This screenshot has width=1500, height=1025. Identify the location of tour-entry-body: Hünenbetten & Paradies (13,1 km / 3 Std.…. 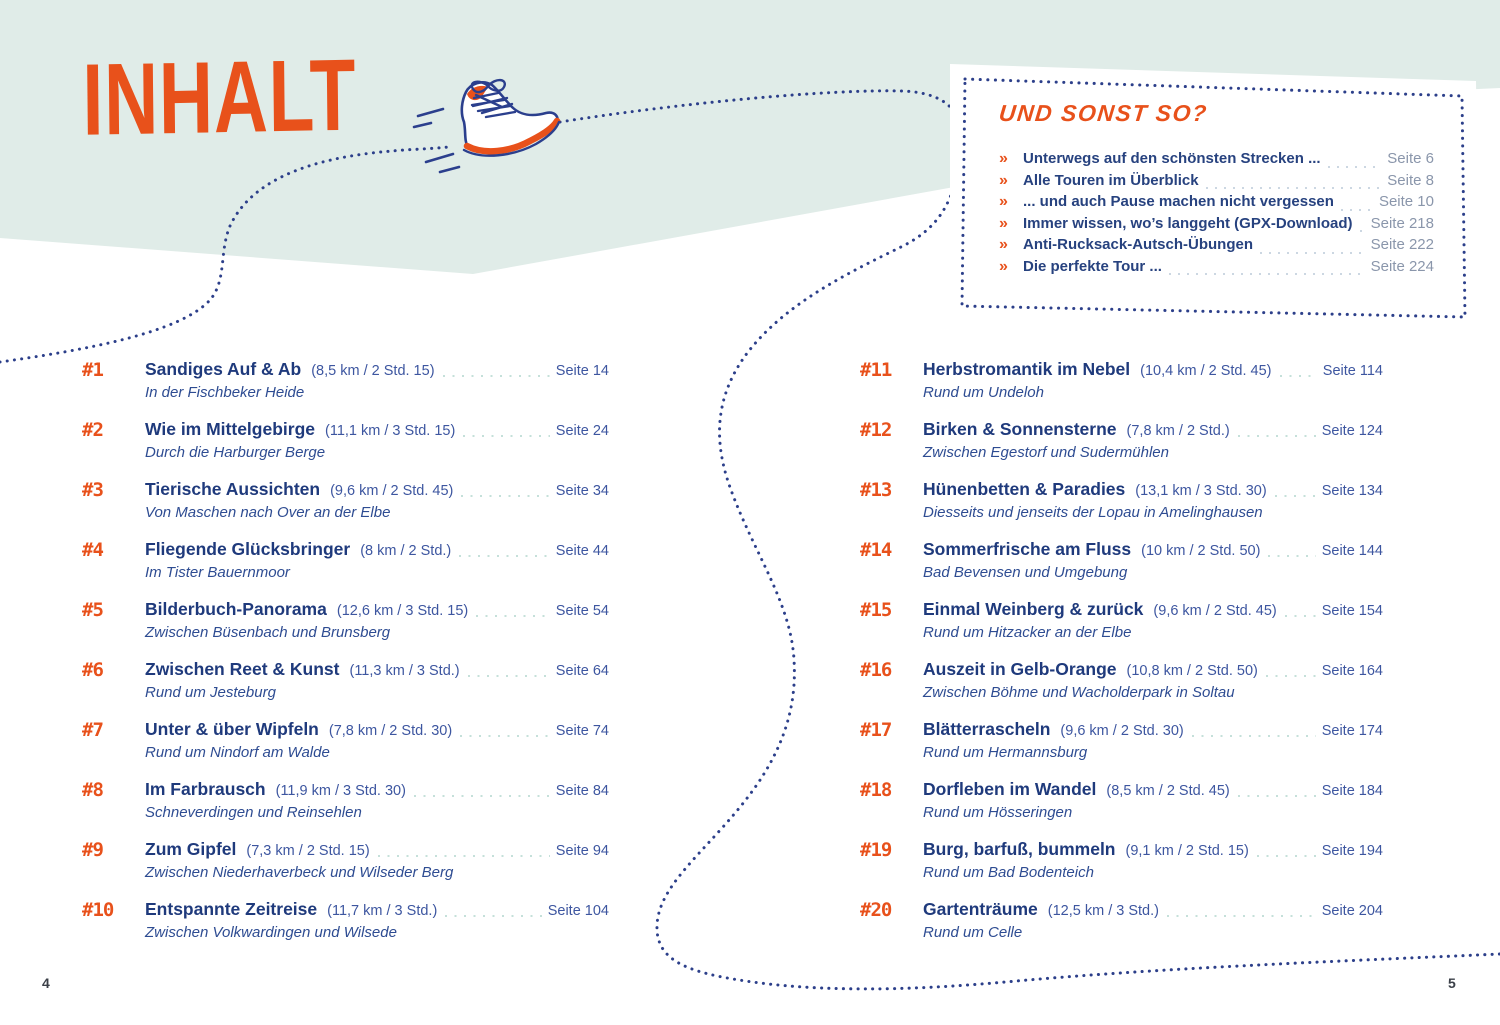
(1153, 508).